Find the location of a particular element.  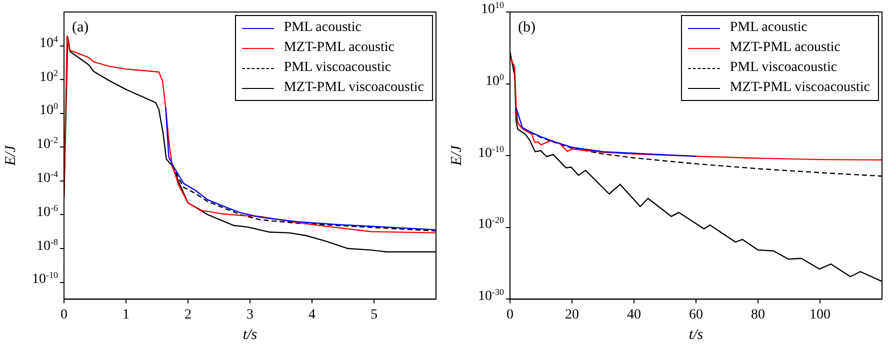

y-tick-label: 10$^{-4}$ is located at coordinates (47, 177).